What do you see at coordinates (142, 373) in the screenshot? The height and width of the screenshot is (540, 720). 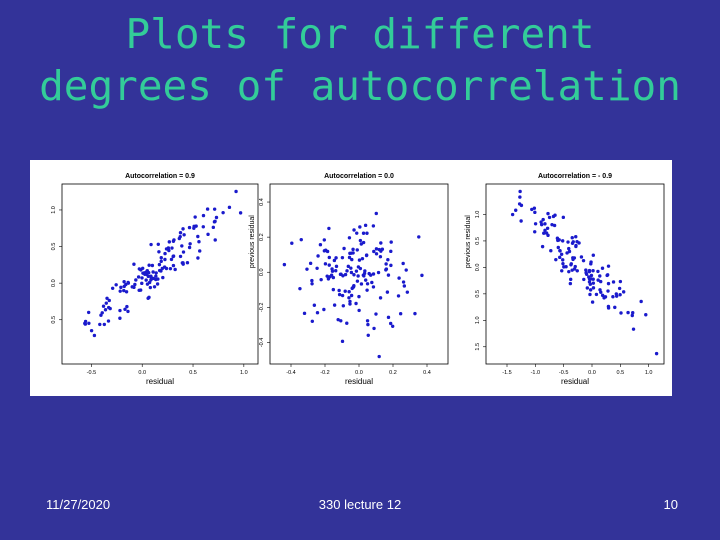 I see `x-tick-label-1-1: 0.0` at bounding box center [142, 373].